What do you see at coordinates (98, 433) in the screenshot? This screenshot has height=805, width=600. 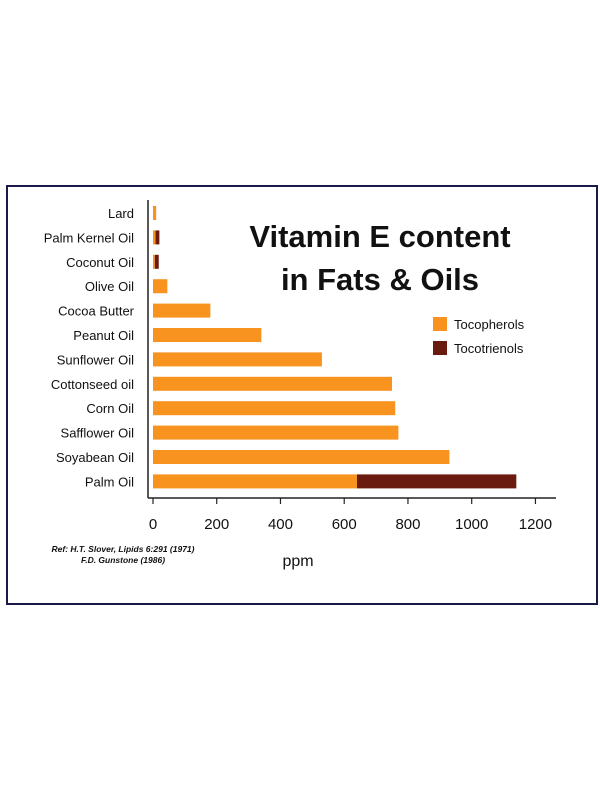 I see `category-label-safflower-oil: Safflower Oil` at bounding box center [98, 433].